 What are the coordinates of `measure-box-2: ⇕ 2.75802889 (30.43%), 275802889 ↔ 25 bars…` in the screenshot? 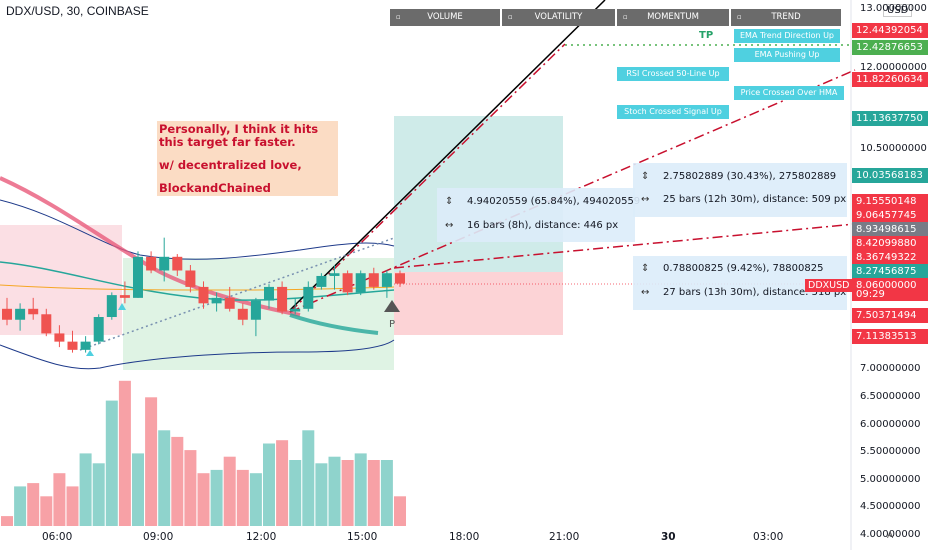 It's located at (740, 190).